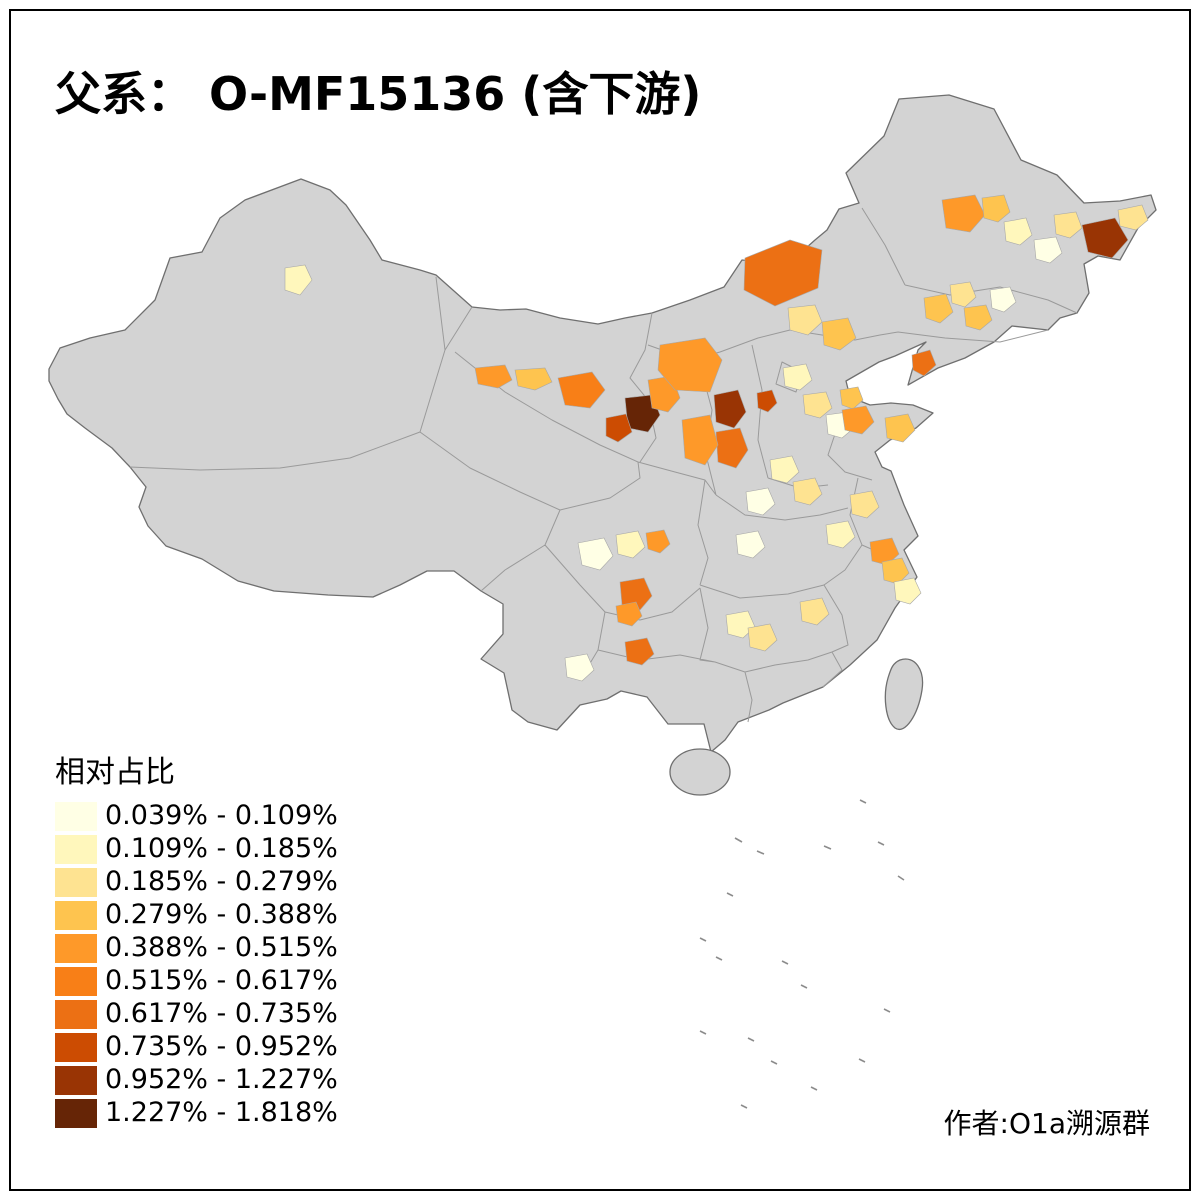 The image size is (1200, 1200). What do you see at coordinates (221, 1112) in the screenshot?
I see `legend-label: 1.227% - 1.818%` at bounding box center [221, 1112].